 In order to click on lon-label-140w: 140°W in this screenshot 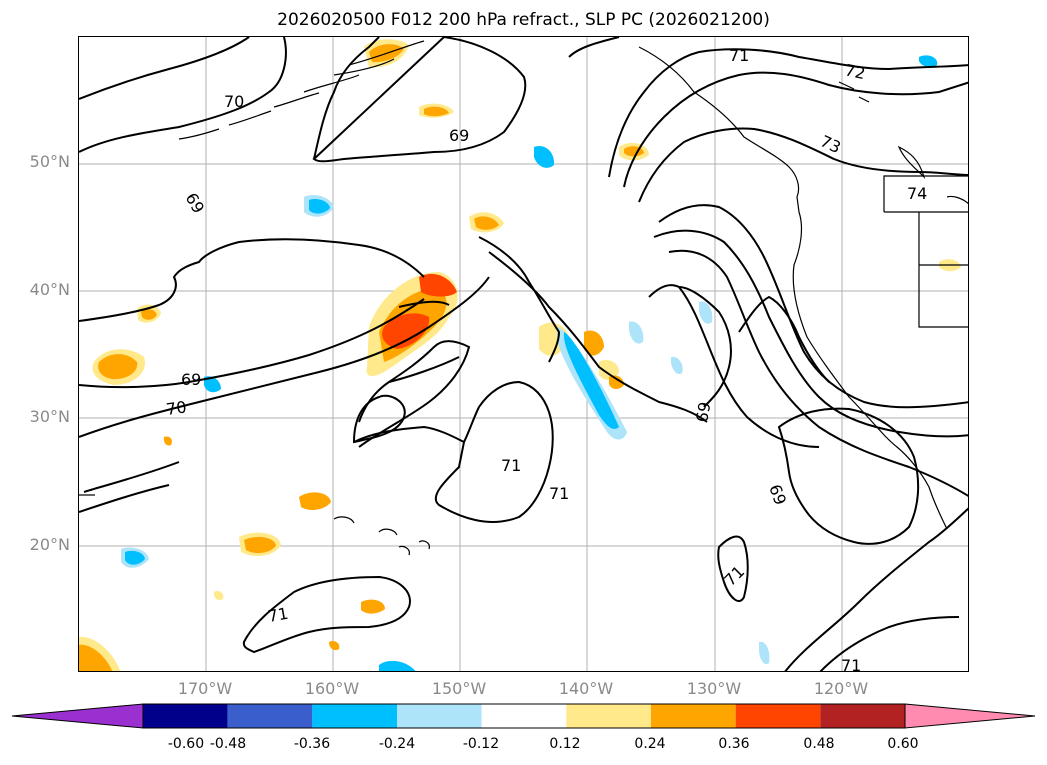, I will do `click(586, 688)`.